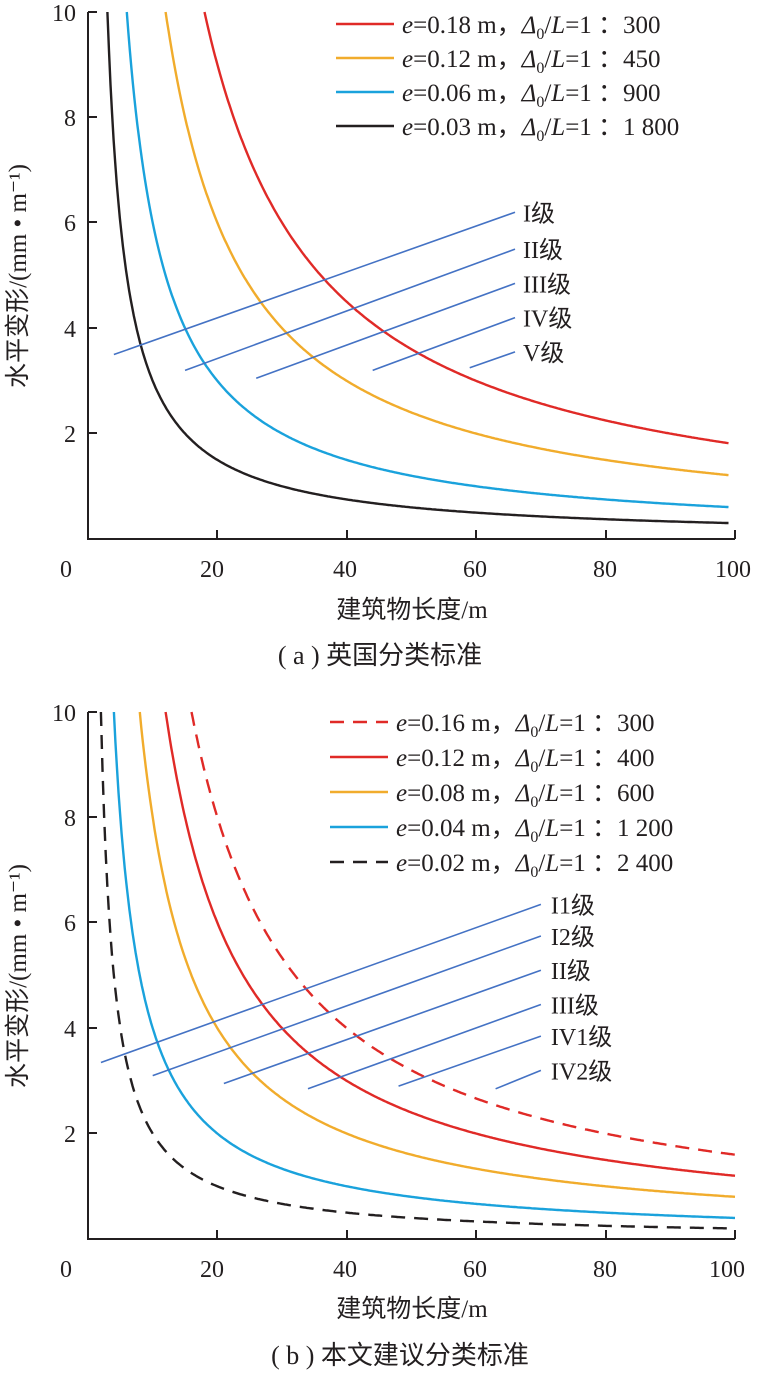 The width and height of the screenshot is (758, 1373). I want to click on level-lines-layer: I1级 I2级 II级 III级 IV1级 IV2级, so click(356, 991).